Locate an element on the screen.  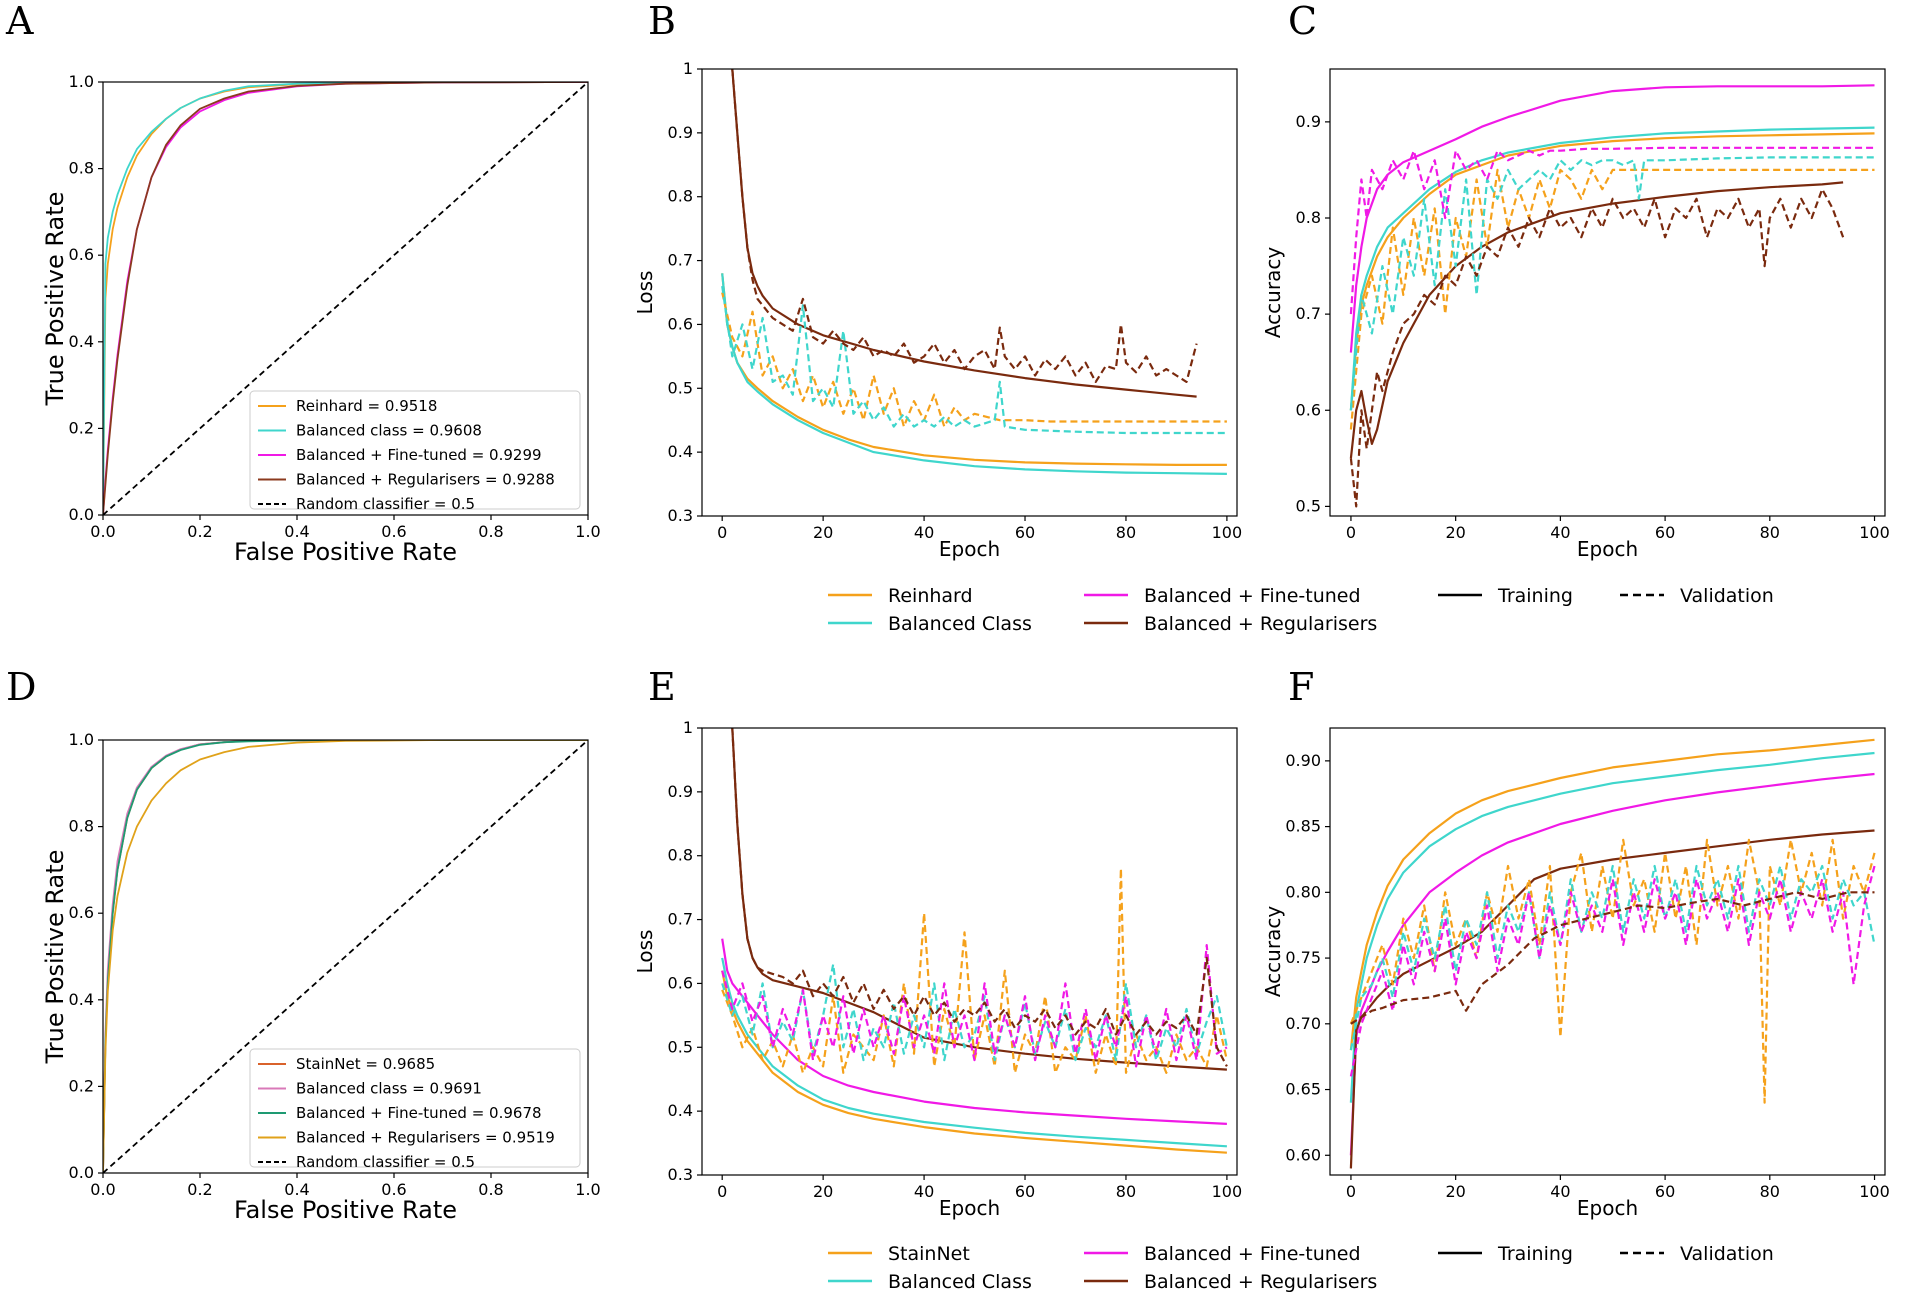
panel-a-xtick-label: 0.2 is located at coordinates (199, 531).